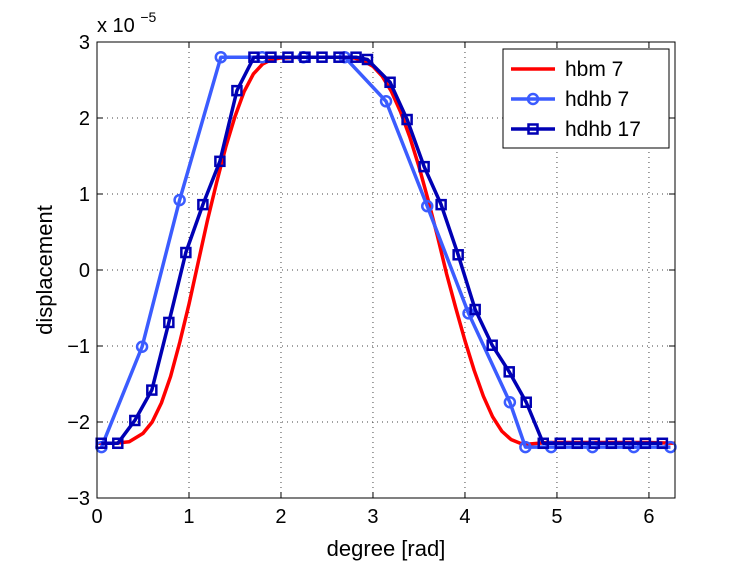 The height and width of the screenshot is (567, 747). Describe the element at coordinates (84, 119) in the screenshot. I see `y-tick-label: 2` at that location.